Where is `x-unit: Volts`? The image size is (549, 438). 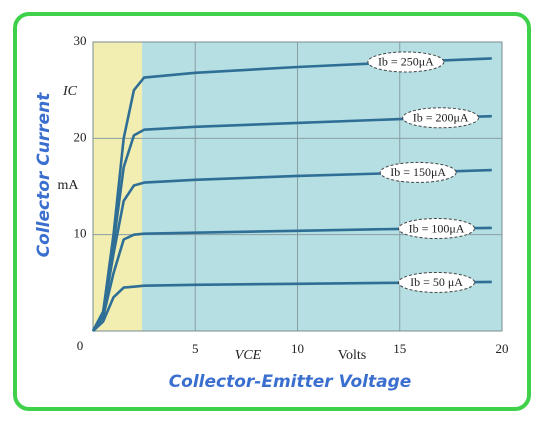 x-unit: Volts is located at coordinates (352, 355).